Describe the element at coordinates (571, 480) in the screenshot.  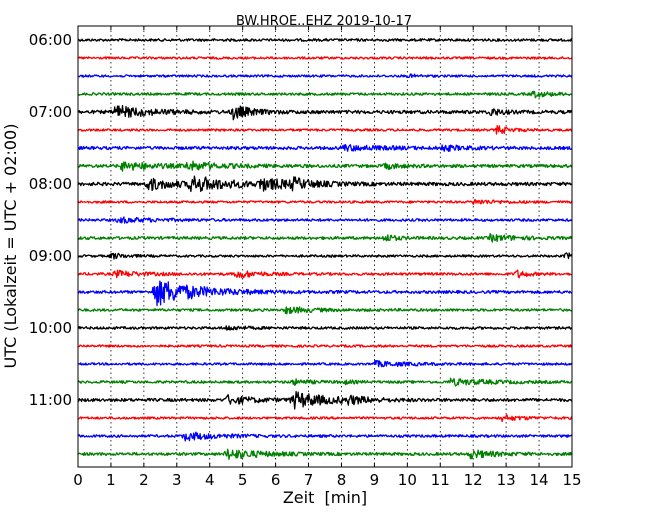
I see `x-tick-label: 15` at that location.